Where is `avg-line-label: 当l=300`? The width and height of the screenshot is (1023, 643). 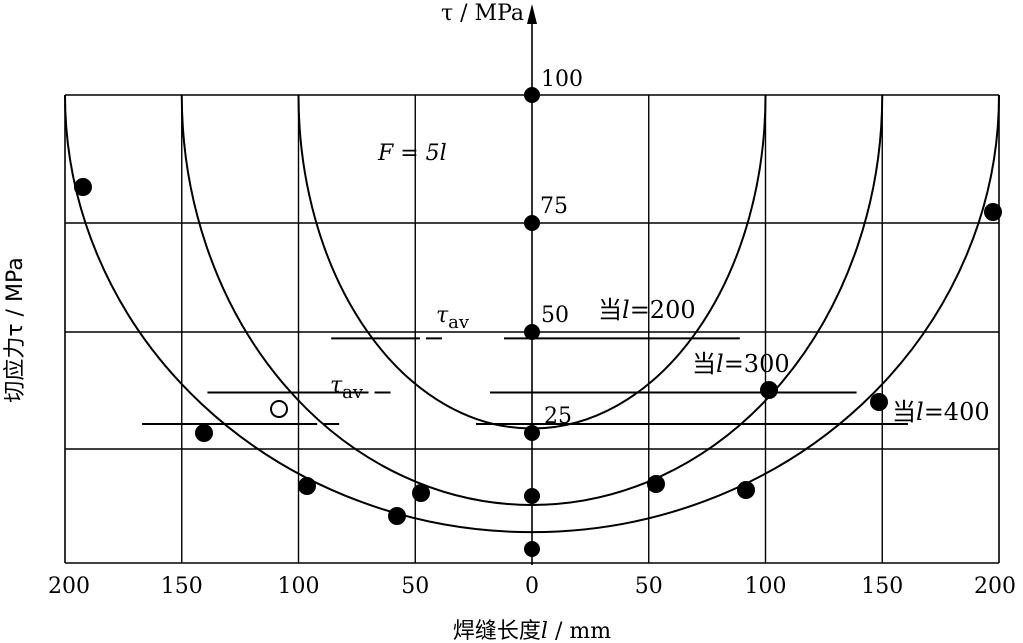
avg-line-label: 当l=300 is located at coordinates (741, 364).